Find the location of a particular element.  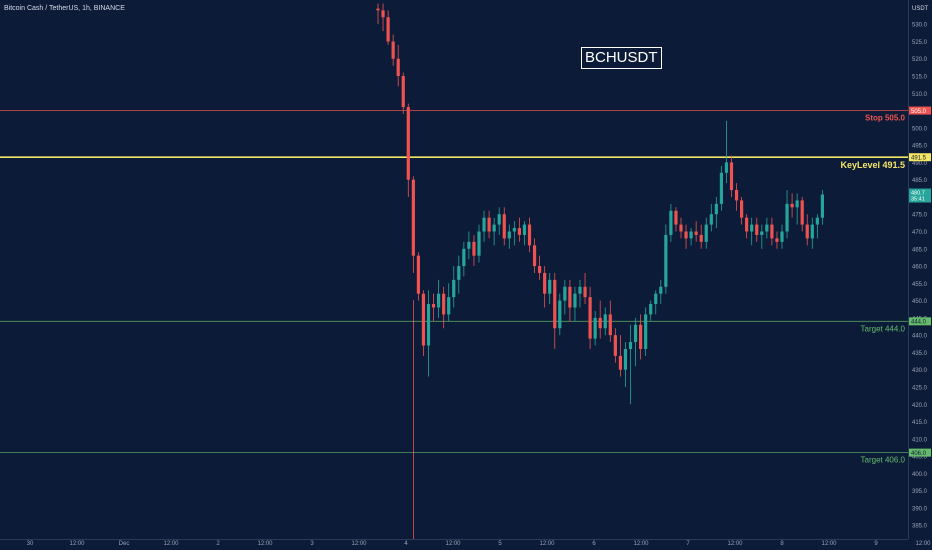

time-tick-label: 4 is located at coordinates (406, 544).